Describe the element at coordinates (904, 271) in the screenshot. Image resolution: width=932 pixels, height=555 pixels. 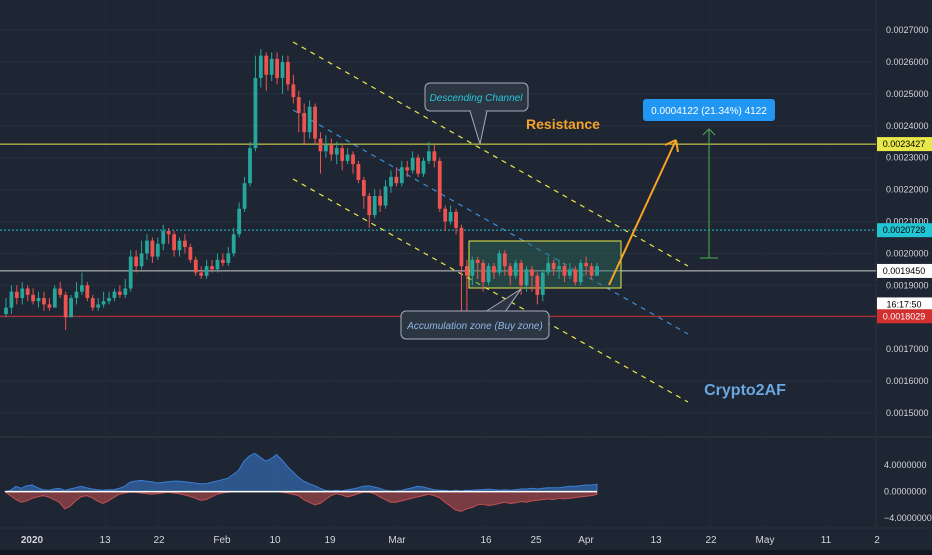
I see `price-tag-label: 0.0019450` at that location.